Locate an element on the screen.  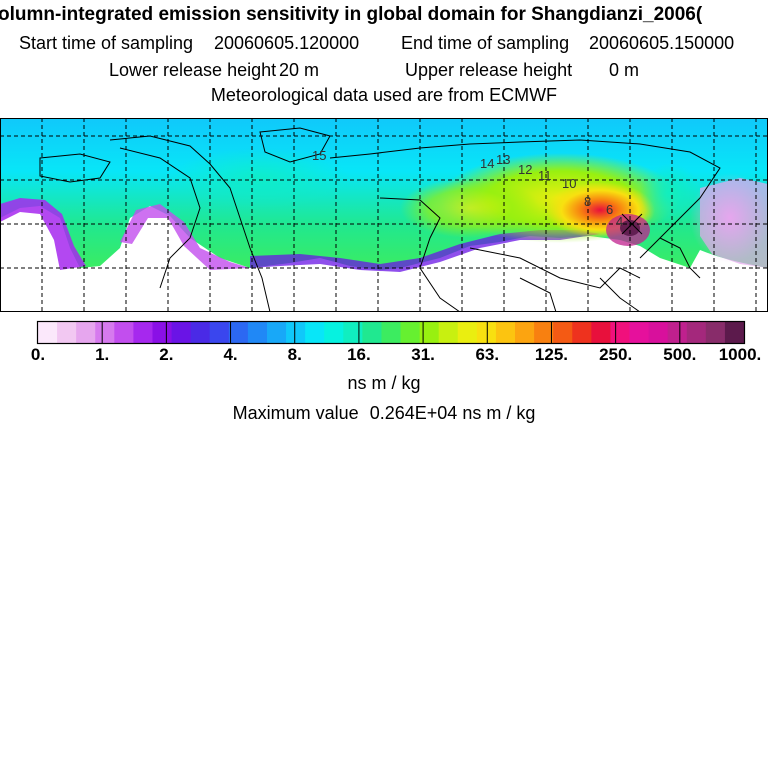
start-time-value: 20060605.120000 is located at coordinates (287, 43).